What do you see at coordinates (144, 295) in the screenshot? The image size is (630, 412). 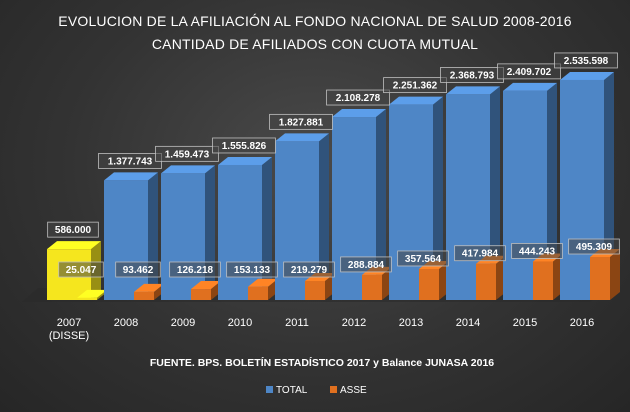 I see `bar-asse-1-front` at bounding box center [144, 295].